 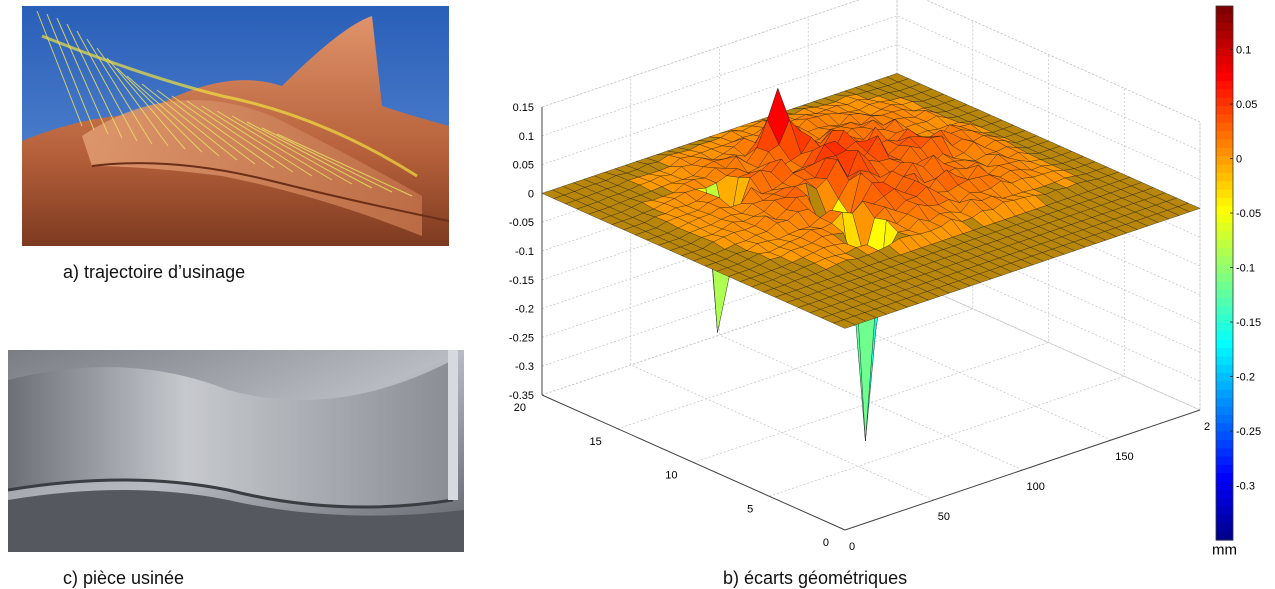 What do you see at coordinates (750, 509) in the screenshot?
I see `y-tick-label: 5` at bounding box center [750, 509].